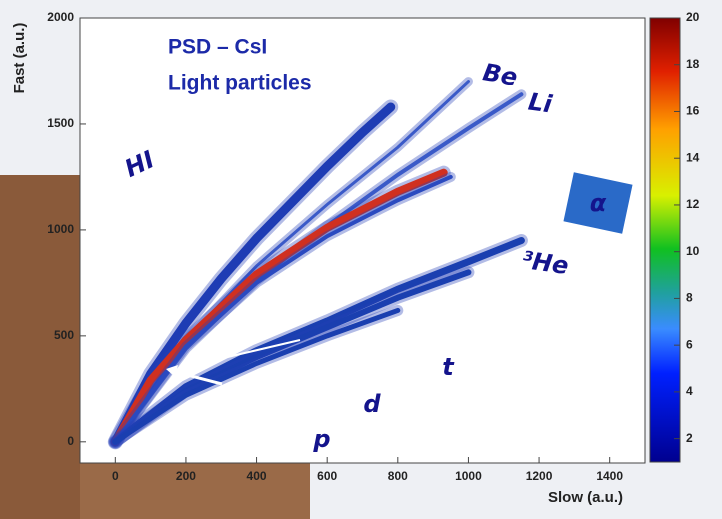 Image resolution: width=722 pixels, height=519 pixels. Describe the element at coordinates (327, 476) in the screenshot. I see `x-tick-label: 600` at that location.